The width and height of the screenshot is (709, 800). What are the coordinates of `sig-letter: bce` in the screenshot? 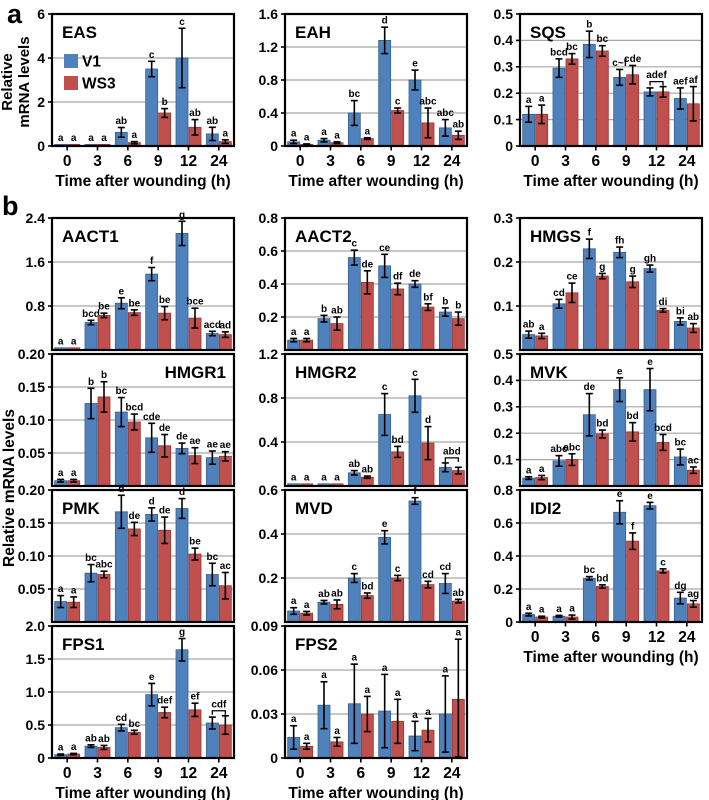 It's located at (195, 302).